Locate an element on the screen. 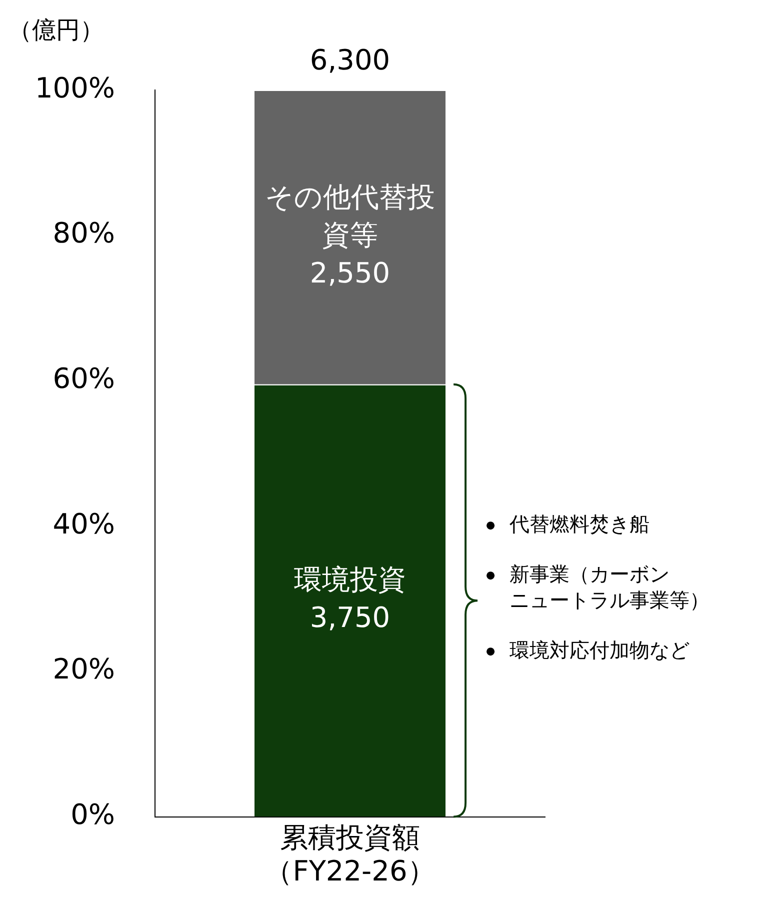  y-tick-label: 0% is located at coordinates (92, 815).